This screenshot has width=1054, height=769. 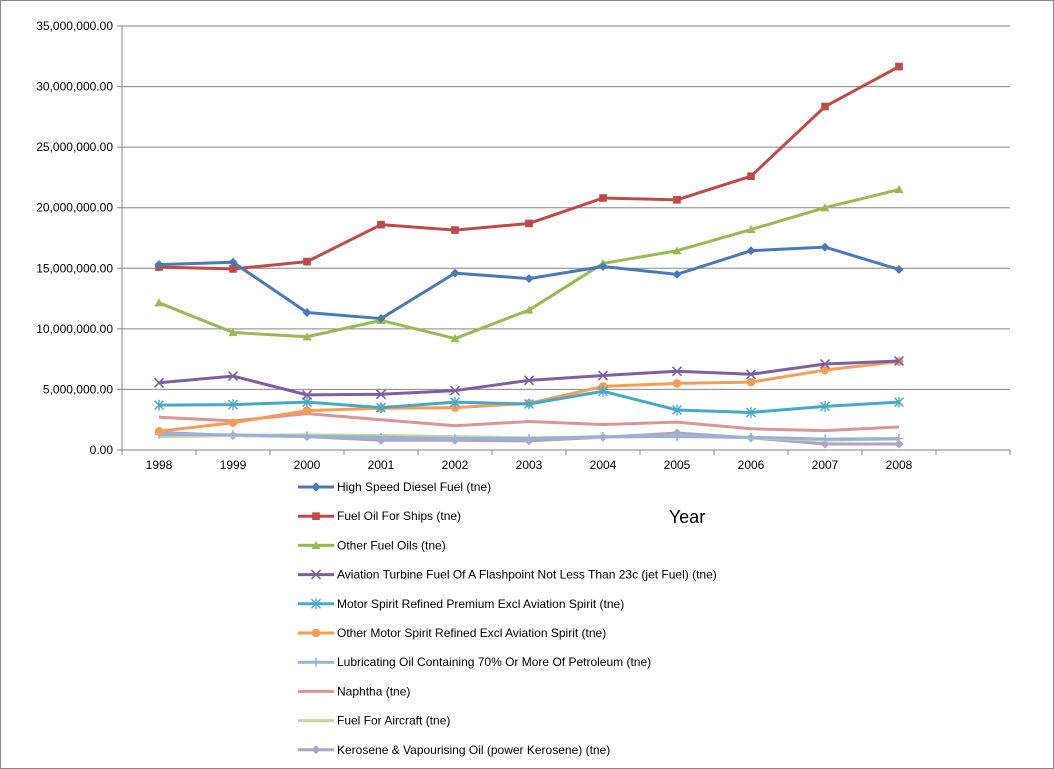 What do you see at coordinates (78, 389) in the screenshot?
I see `y-tick-label: 5,000,000.00` at bounding box center [78, 389].